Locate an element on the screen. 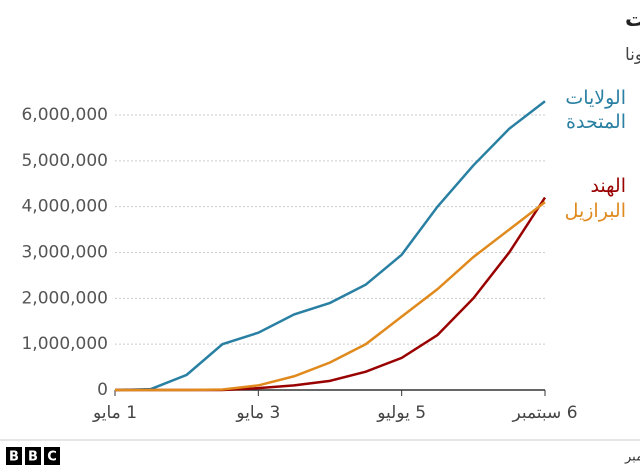 The height and width of the screenshot is (468, 640). y-tick-label: 1,000,000 is located at coordinates (64, 344).